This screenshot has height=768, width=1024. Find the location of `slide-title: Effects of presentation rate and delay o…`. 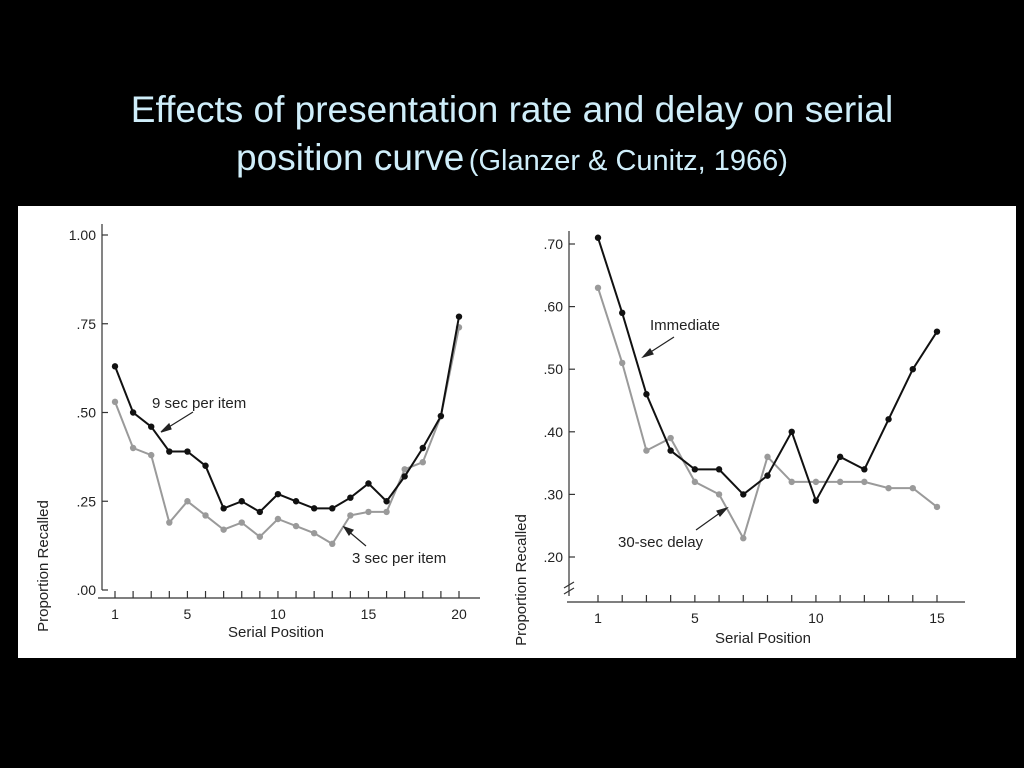

slide-title: Effects of presentation rate and delay o… is located at coordinates (512, 138).